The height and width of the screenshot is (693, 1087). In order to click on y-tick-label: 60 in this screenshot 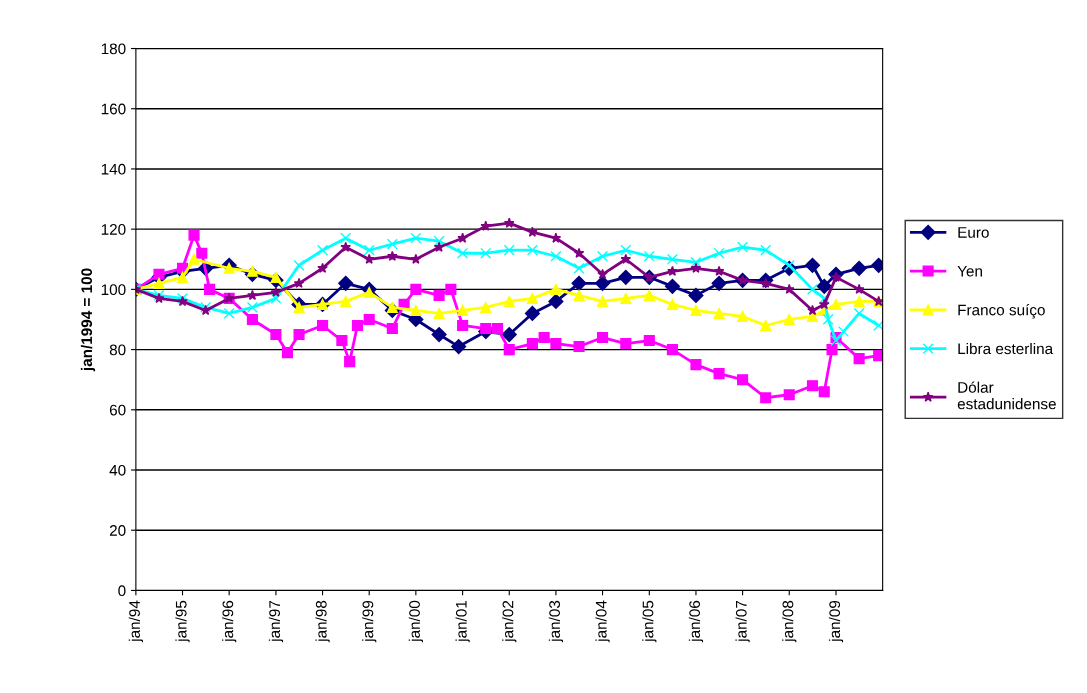, I will do `click(117, 410)`.